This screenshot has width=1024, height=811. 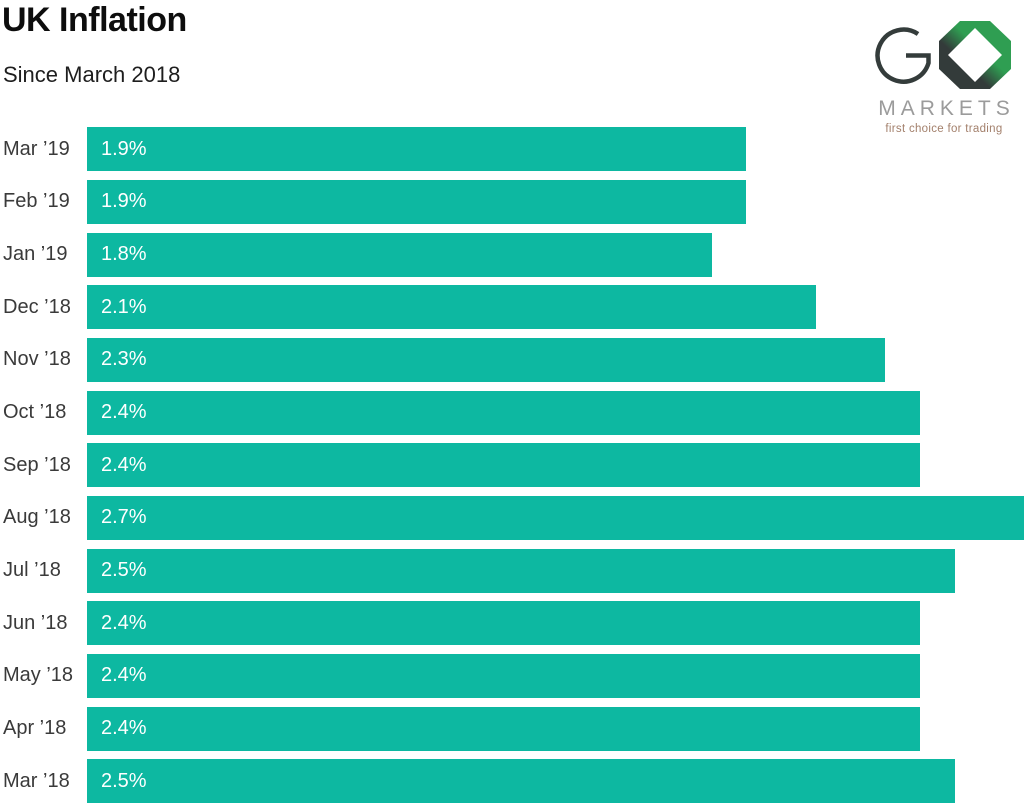 What do you see at coordinates (37, 306) in the screenshot?
I see `category-label: Dec ’18` at bounding box center [37, 306].